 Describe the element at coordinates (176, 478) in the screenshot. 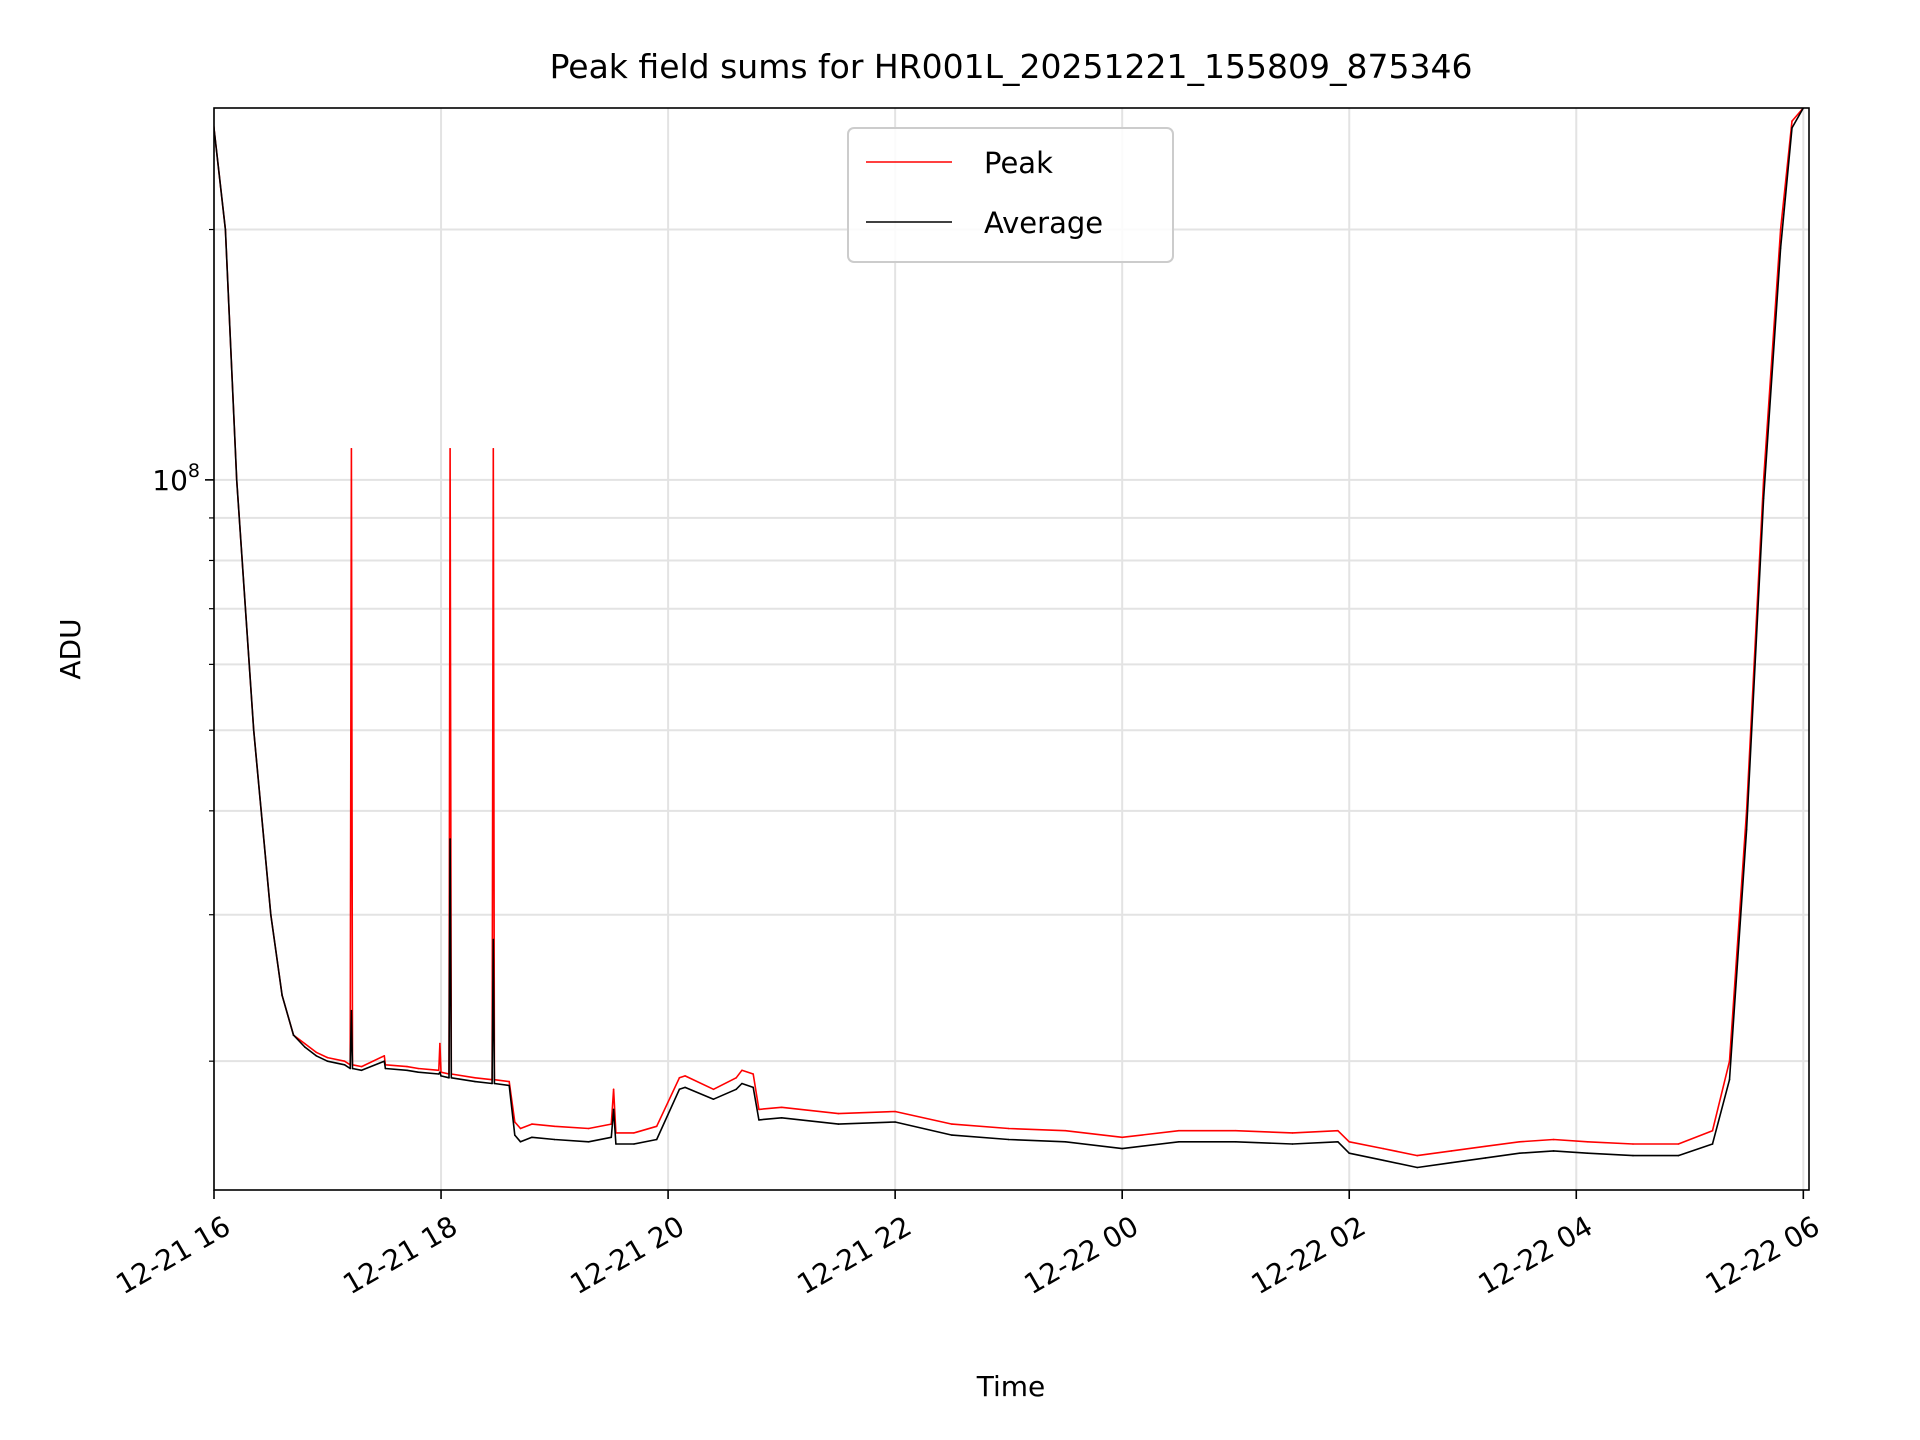

I see `y-tick-label: 108` at that location.